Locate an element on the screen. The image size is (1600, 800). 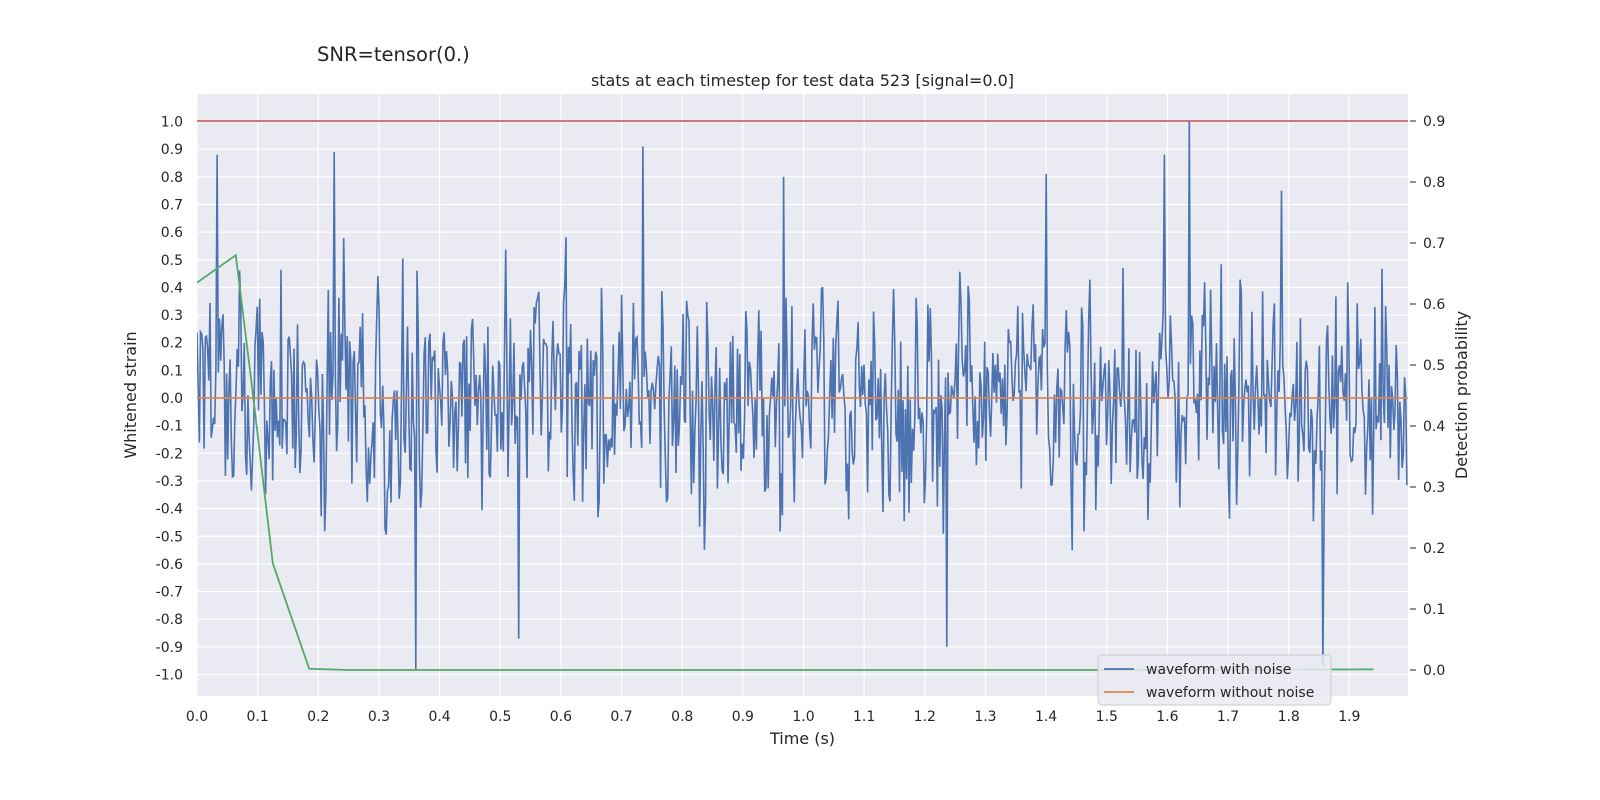
x-tick-label: 0.0 is located at coordinates (197, 717).